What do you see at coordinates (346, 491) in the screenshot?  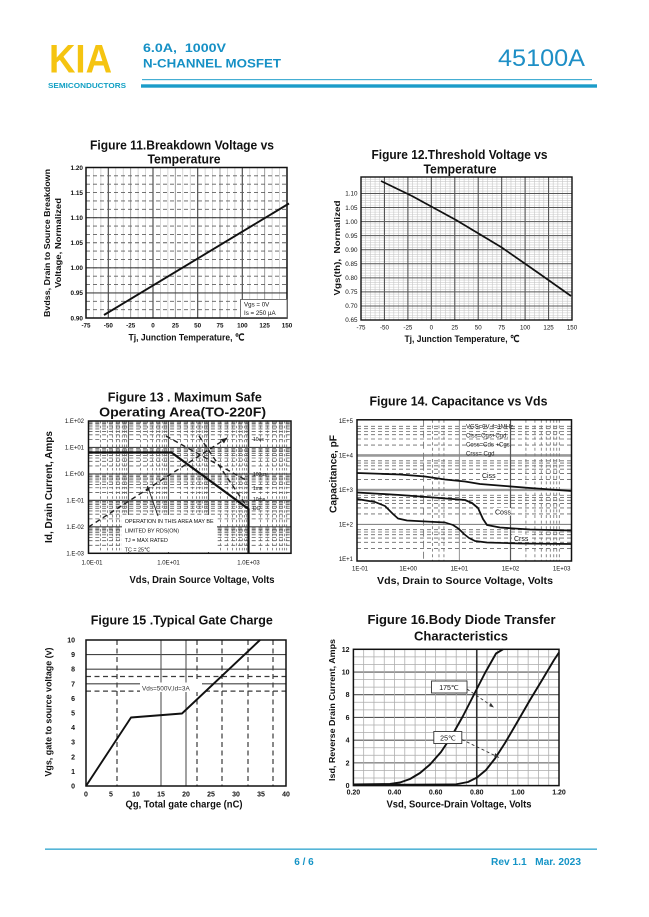 I see `svg-text: 1E+3` at bounding box center [346, 491].